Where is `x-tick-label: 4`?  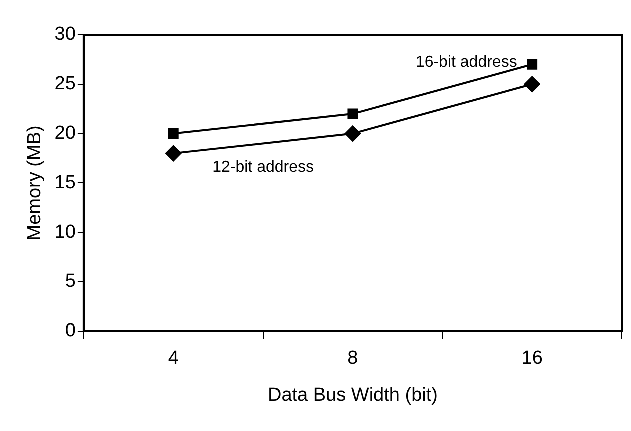 x-tick-label: 4 is located at coordinates (174, 359).